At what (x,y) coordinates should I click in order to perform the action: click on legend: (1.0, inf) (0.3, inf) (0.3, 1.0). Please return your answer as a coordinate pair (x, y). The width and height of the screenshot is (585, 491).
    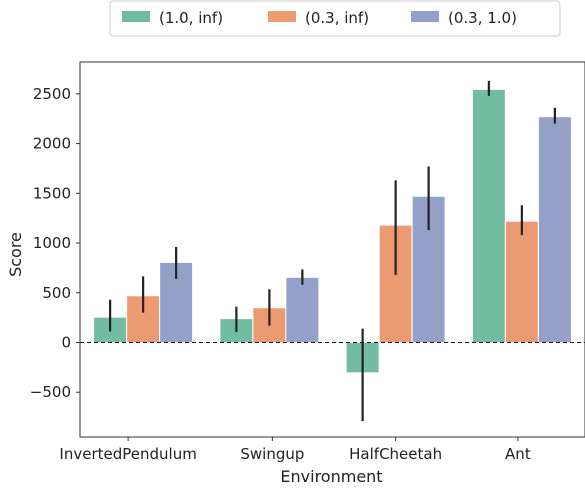
    Looking at the image, I should click on (335, 18).